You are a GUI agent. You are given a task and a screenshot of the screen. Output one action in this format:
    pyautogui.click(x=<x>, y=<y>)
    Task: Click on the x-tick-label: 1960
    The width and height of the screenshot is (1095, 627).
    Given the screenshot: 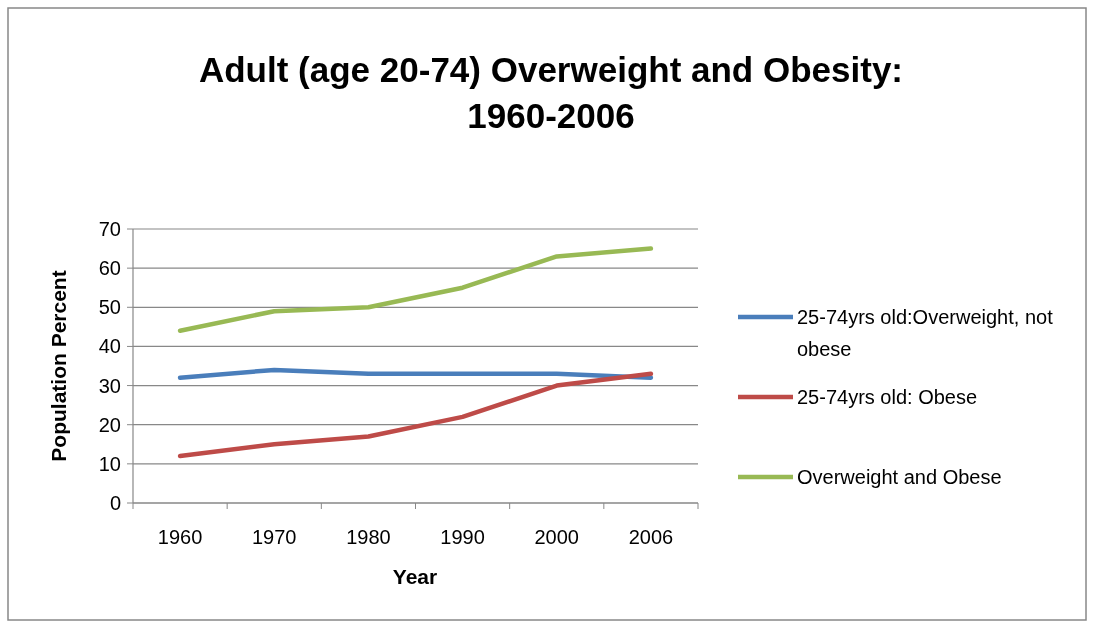 What is the action you would take?
    pyautogui.click(x=180, y=537)
    